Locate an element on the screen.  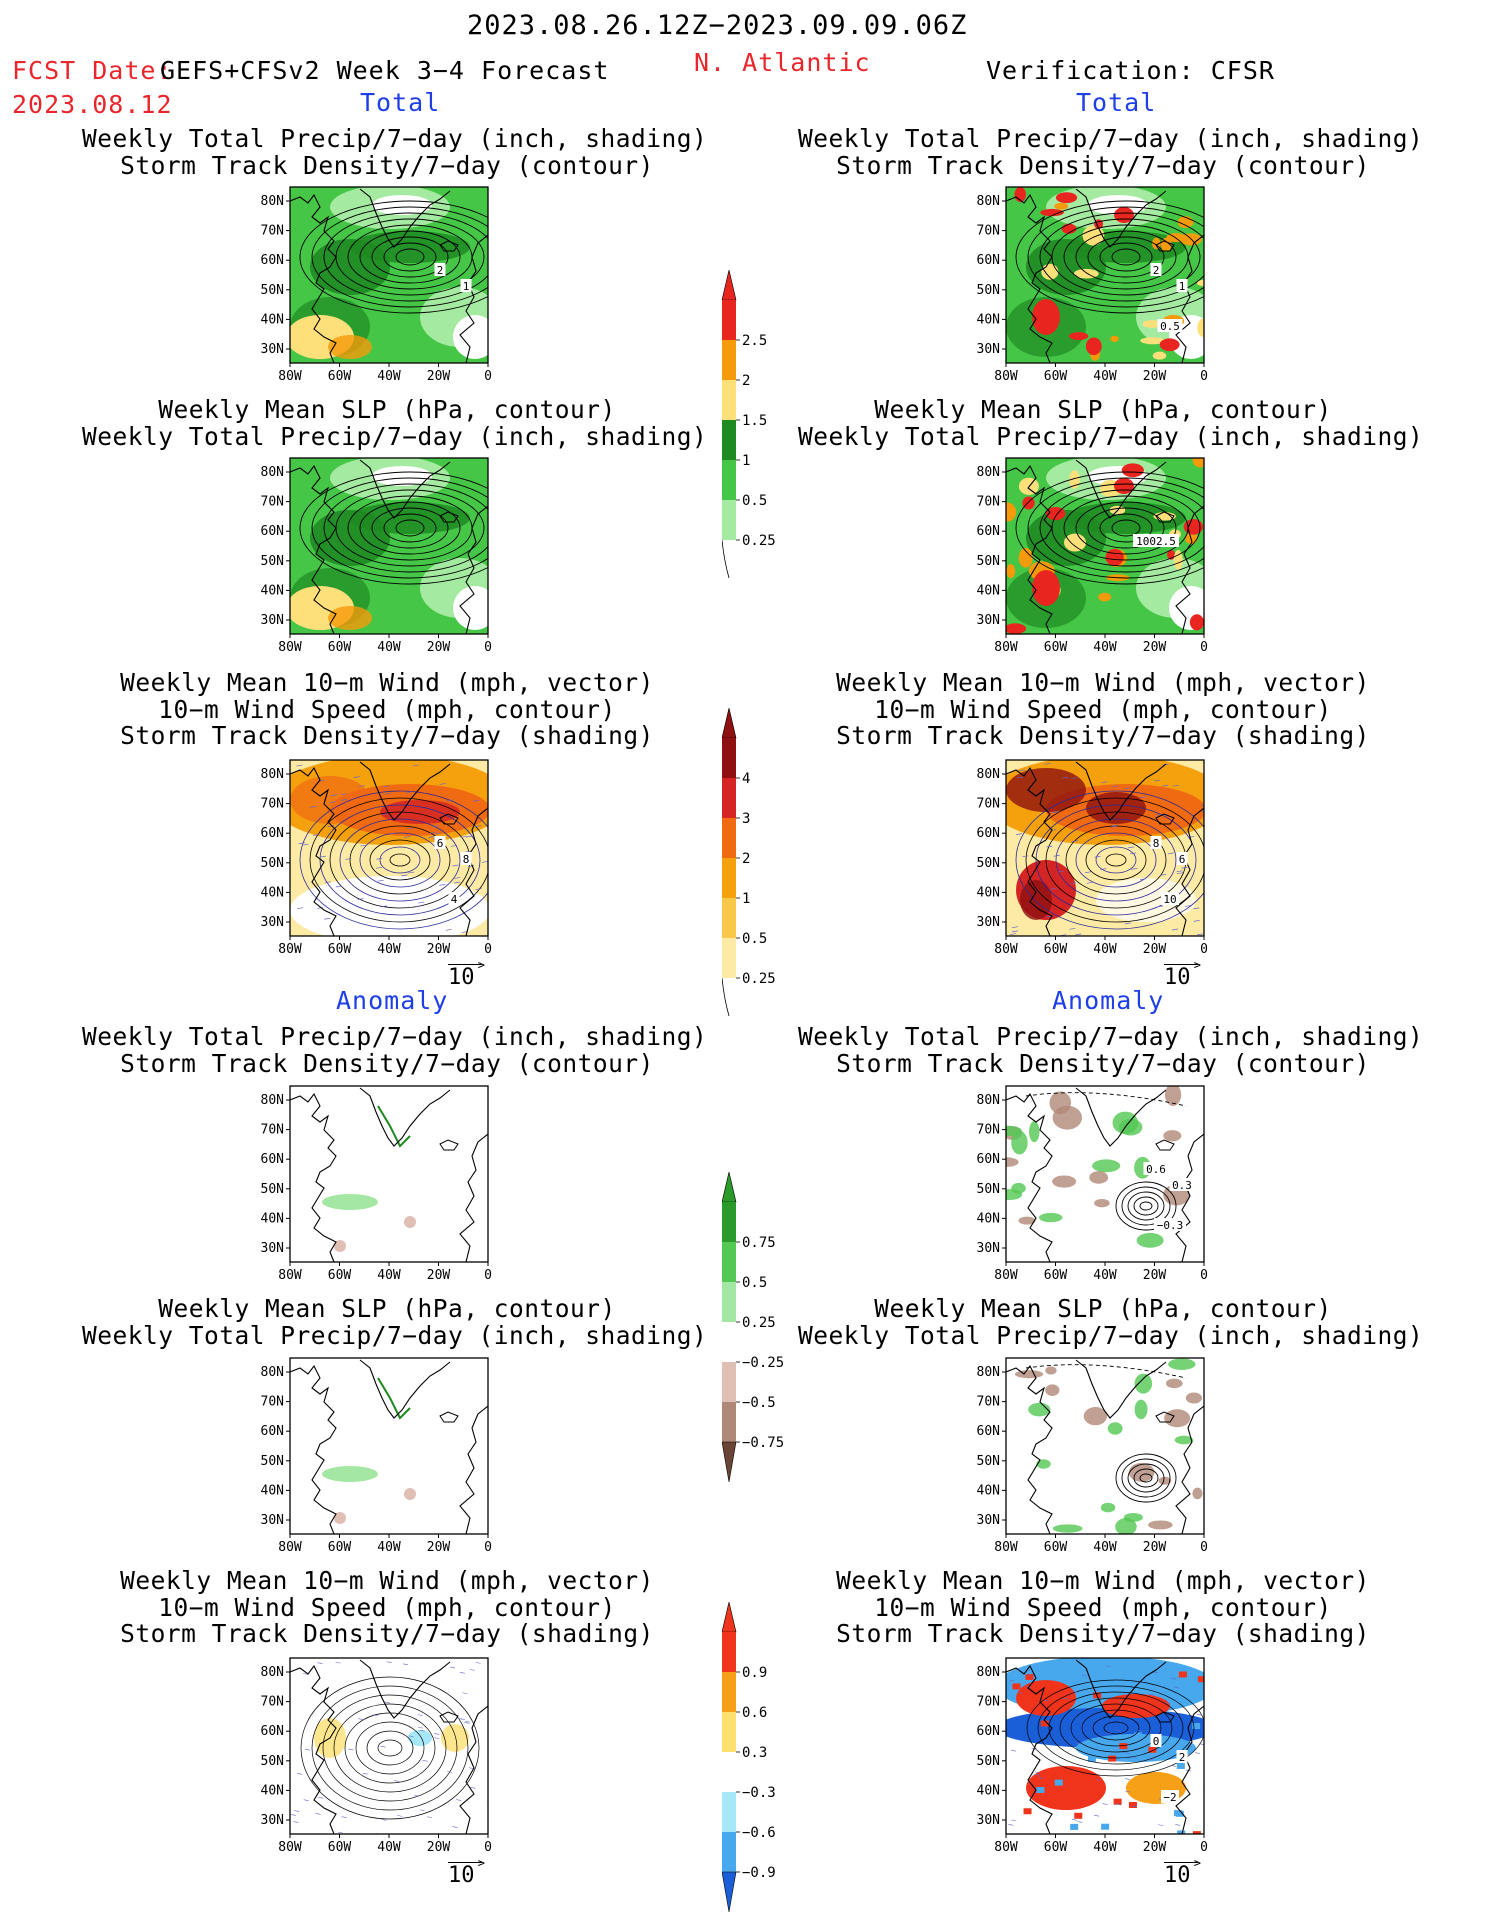
contour-label: 0 is located at coordinates (1156, 1741).